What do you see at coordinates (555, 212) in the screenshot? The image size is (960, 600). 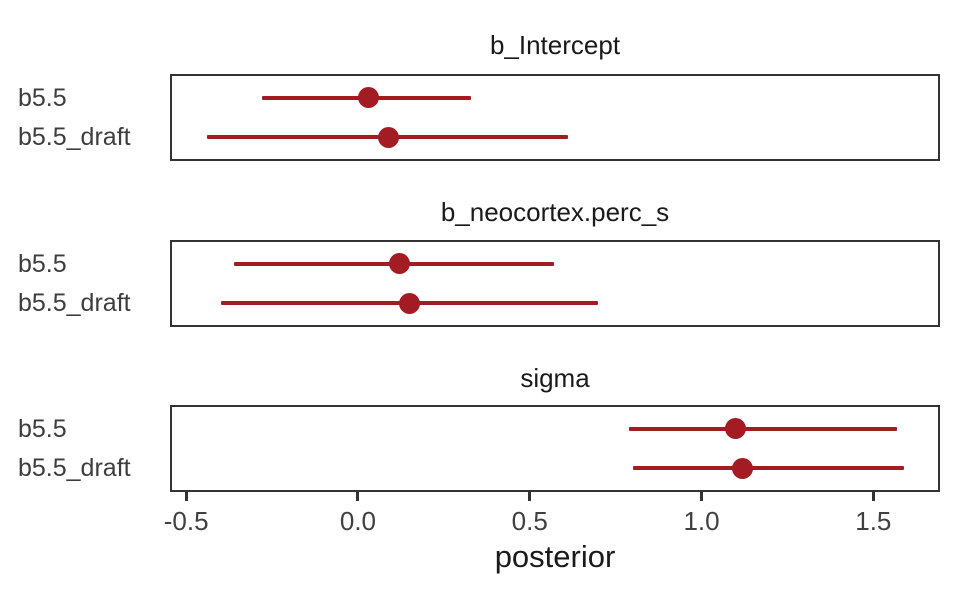 I see `facet-title: b_neocortex.perc_s` at bounding box center [555, 212].